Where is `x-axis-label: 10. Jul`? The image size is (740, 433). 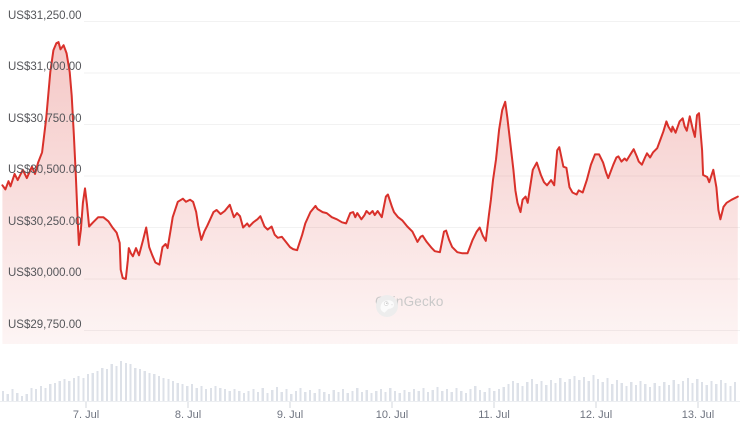
x-axis-label: 10. Jul is located at coordinates (392, 415).